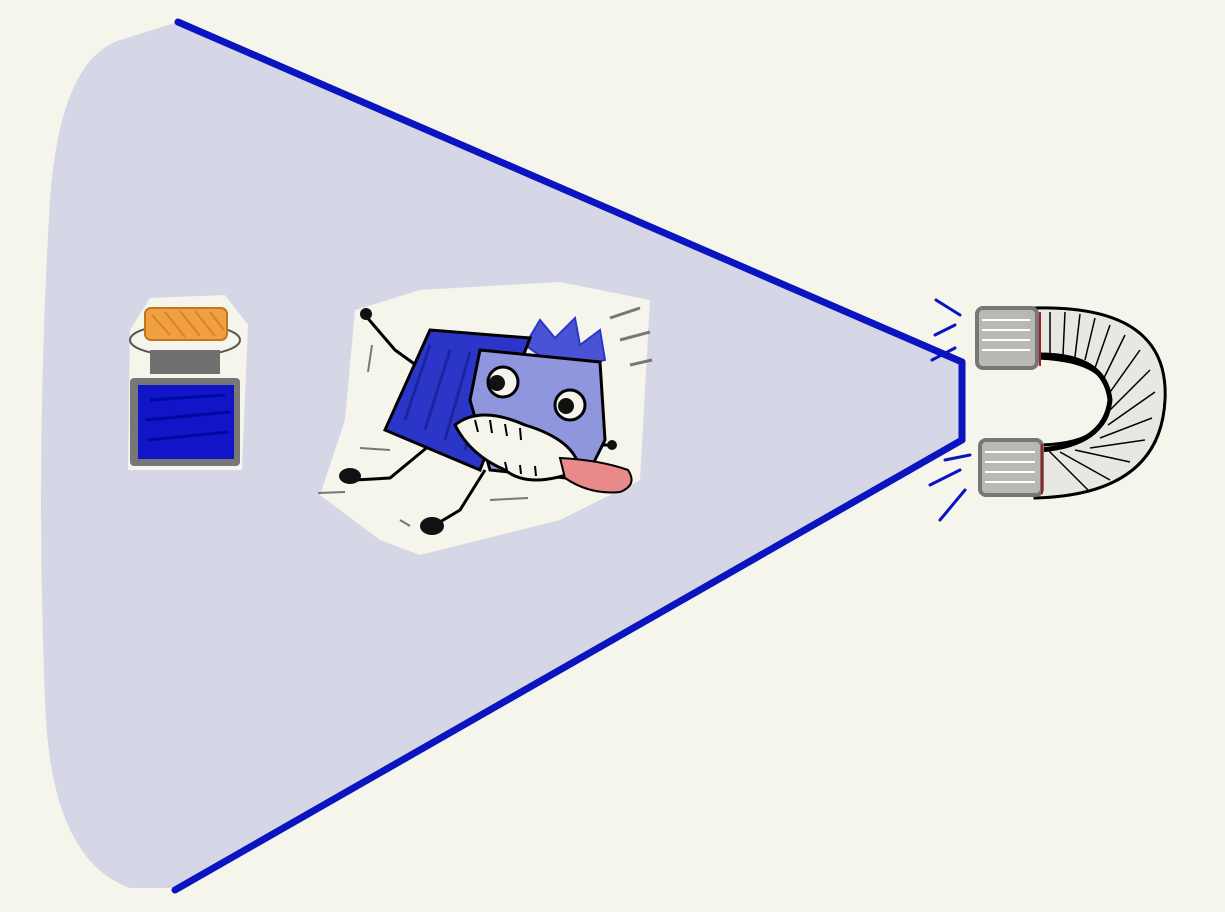 The width and height of the screenshot is (1225, 912). I want to click on jar-icon, so click(185, 386).